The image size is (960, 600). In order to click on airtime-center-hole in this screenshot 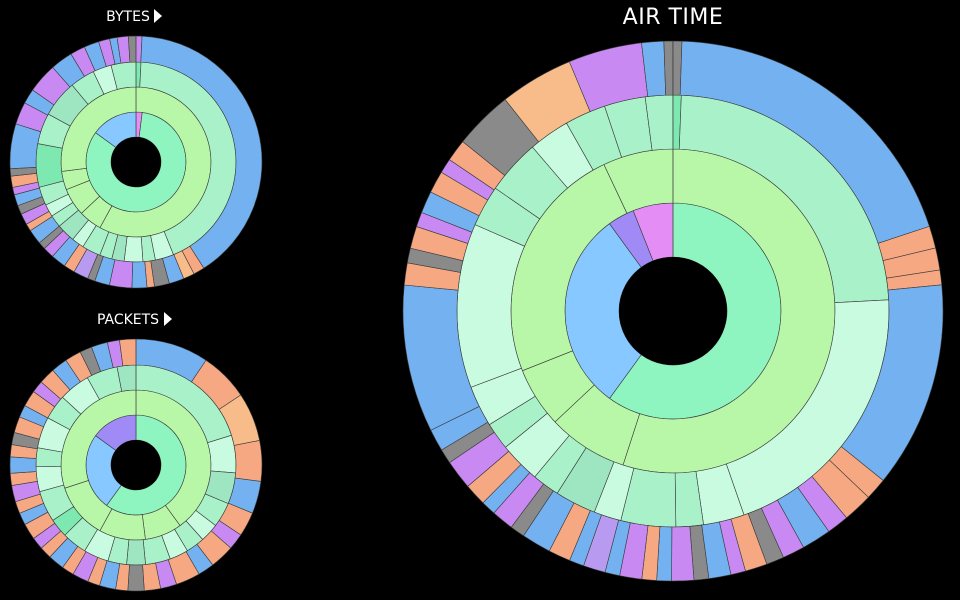, I will do `click(673, 311)`.